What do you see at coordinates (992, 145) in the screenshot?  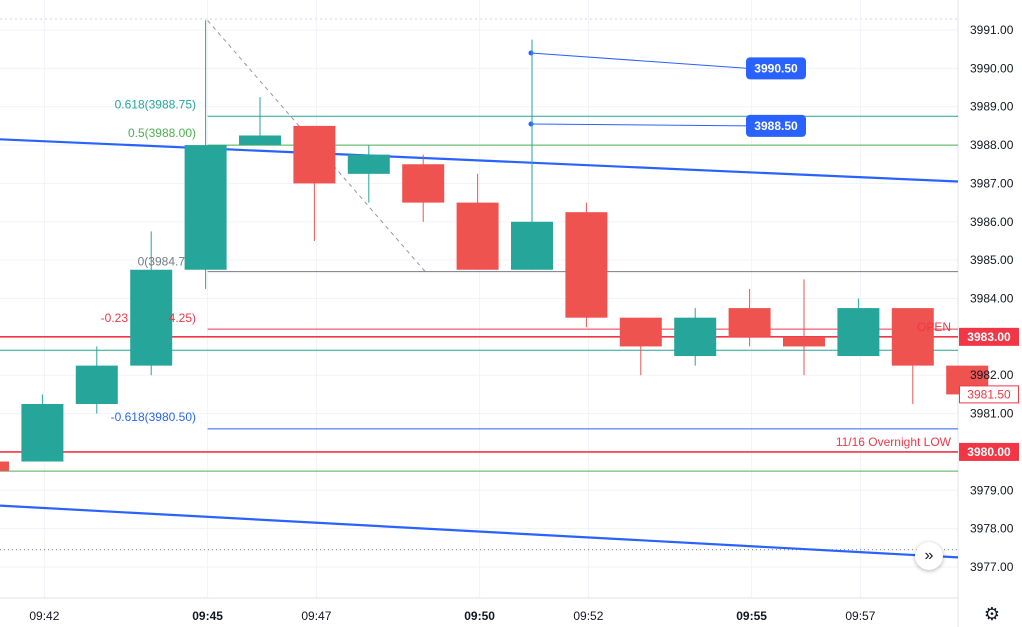 I see `price-tick-label: 3988.00` at bounding box center [992, 145].